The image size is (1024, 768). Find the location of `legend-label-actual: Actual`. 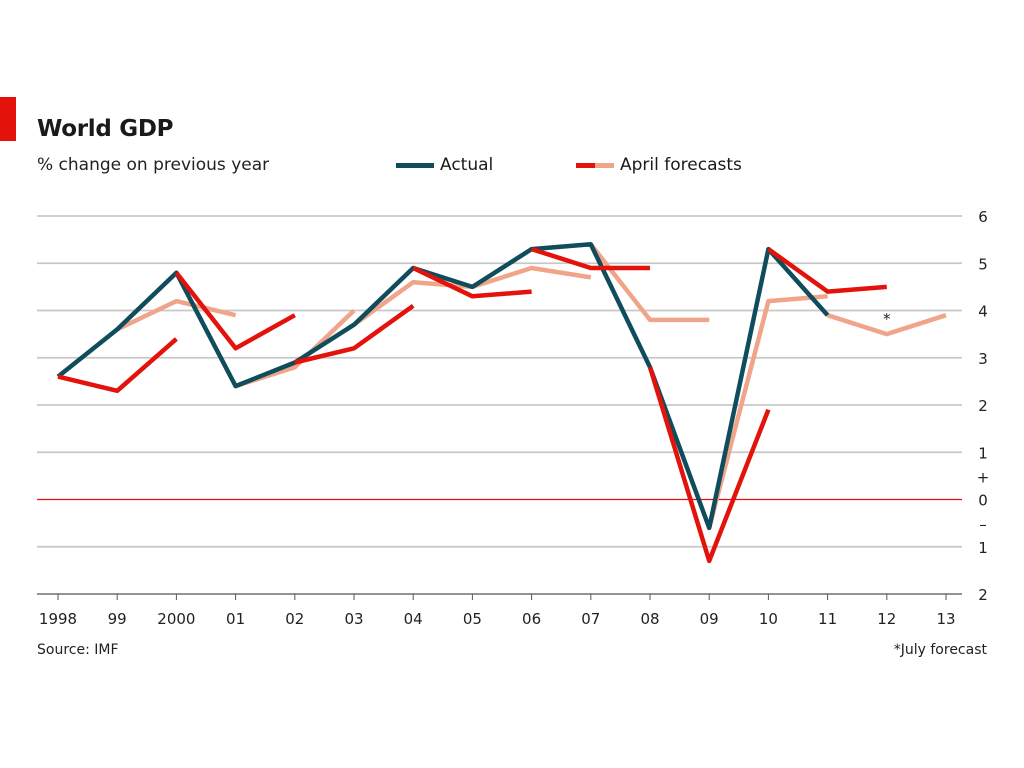

legend-label-actual: Actual is located at coordinates (467, 165).